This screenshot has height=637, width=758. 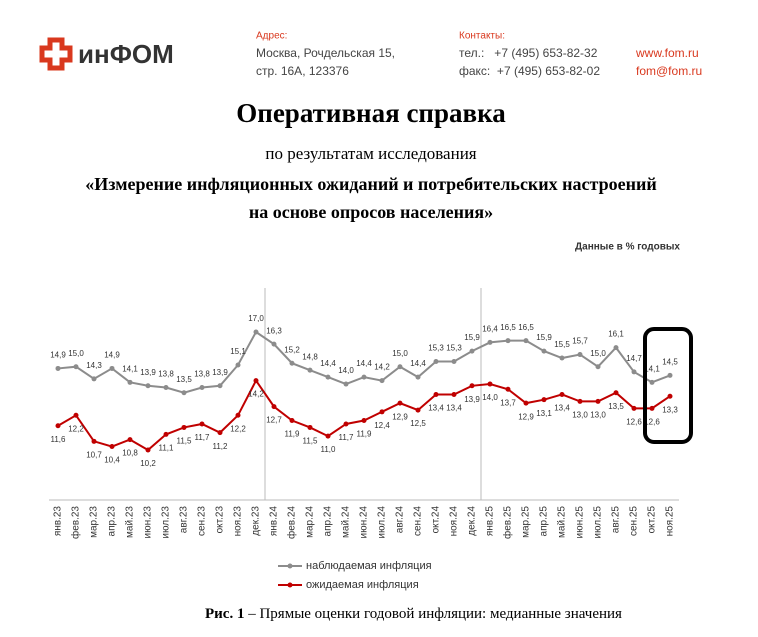 I want to click on x-tick-label: сен.25, so click(x=634, y=521).